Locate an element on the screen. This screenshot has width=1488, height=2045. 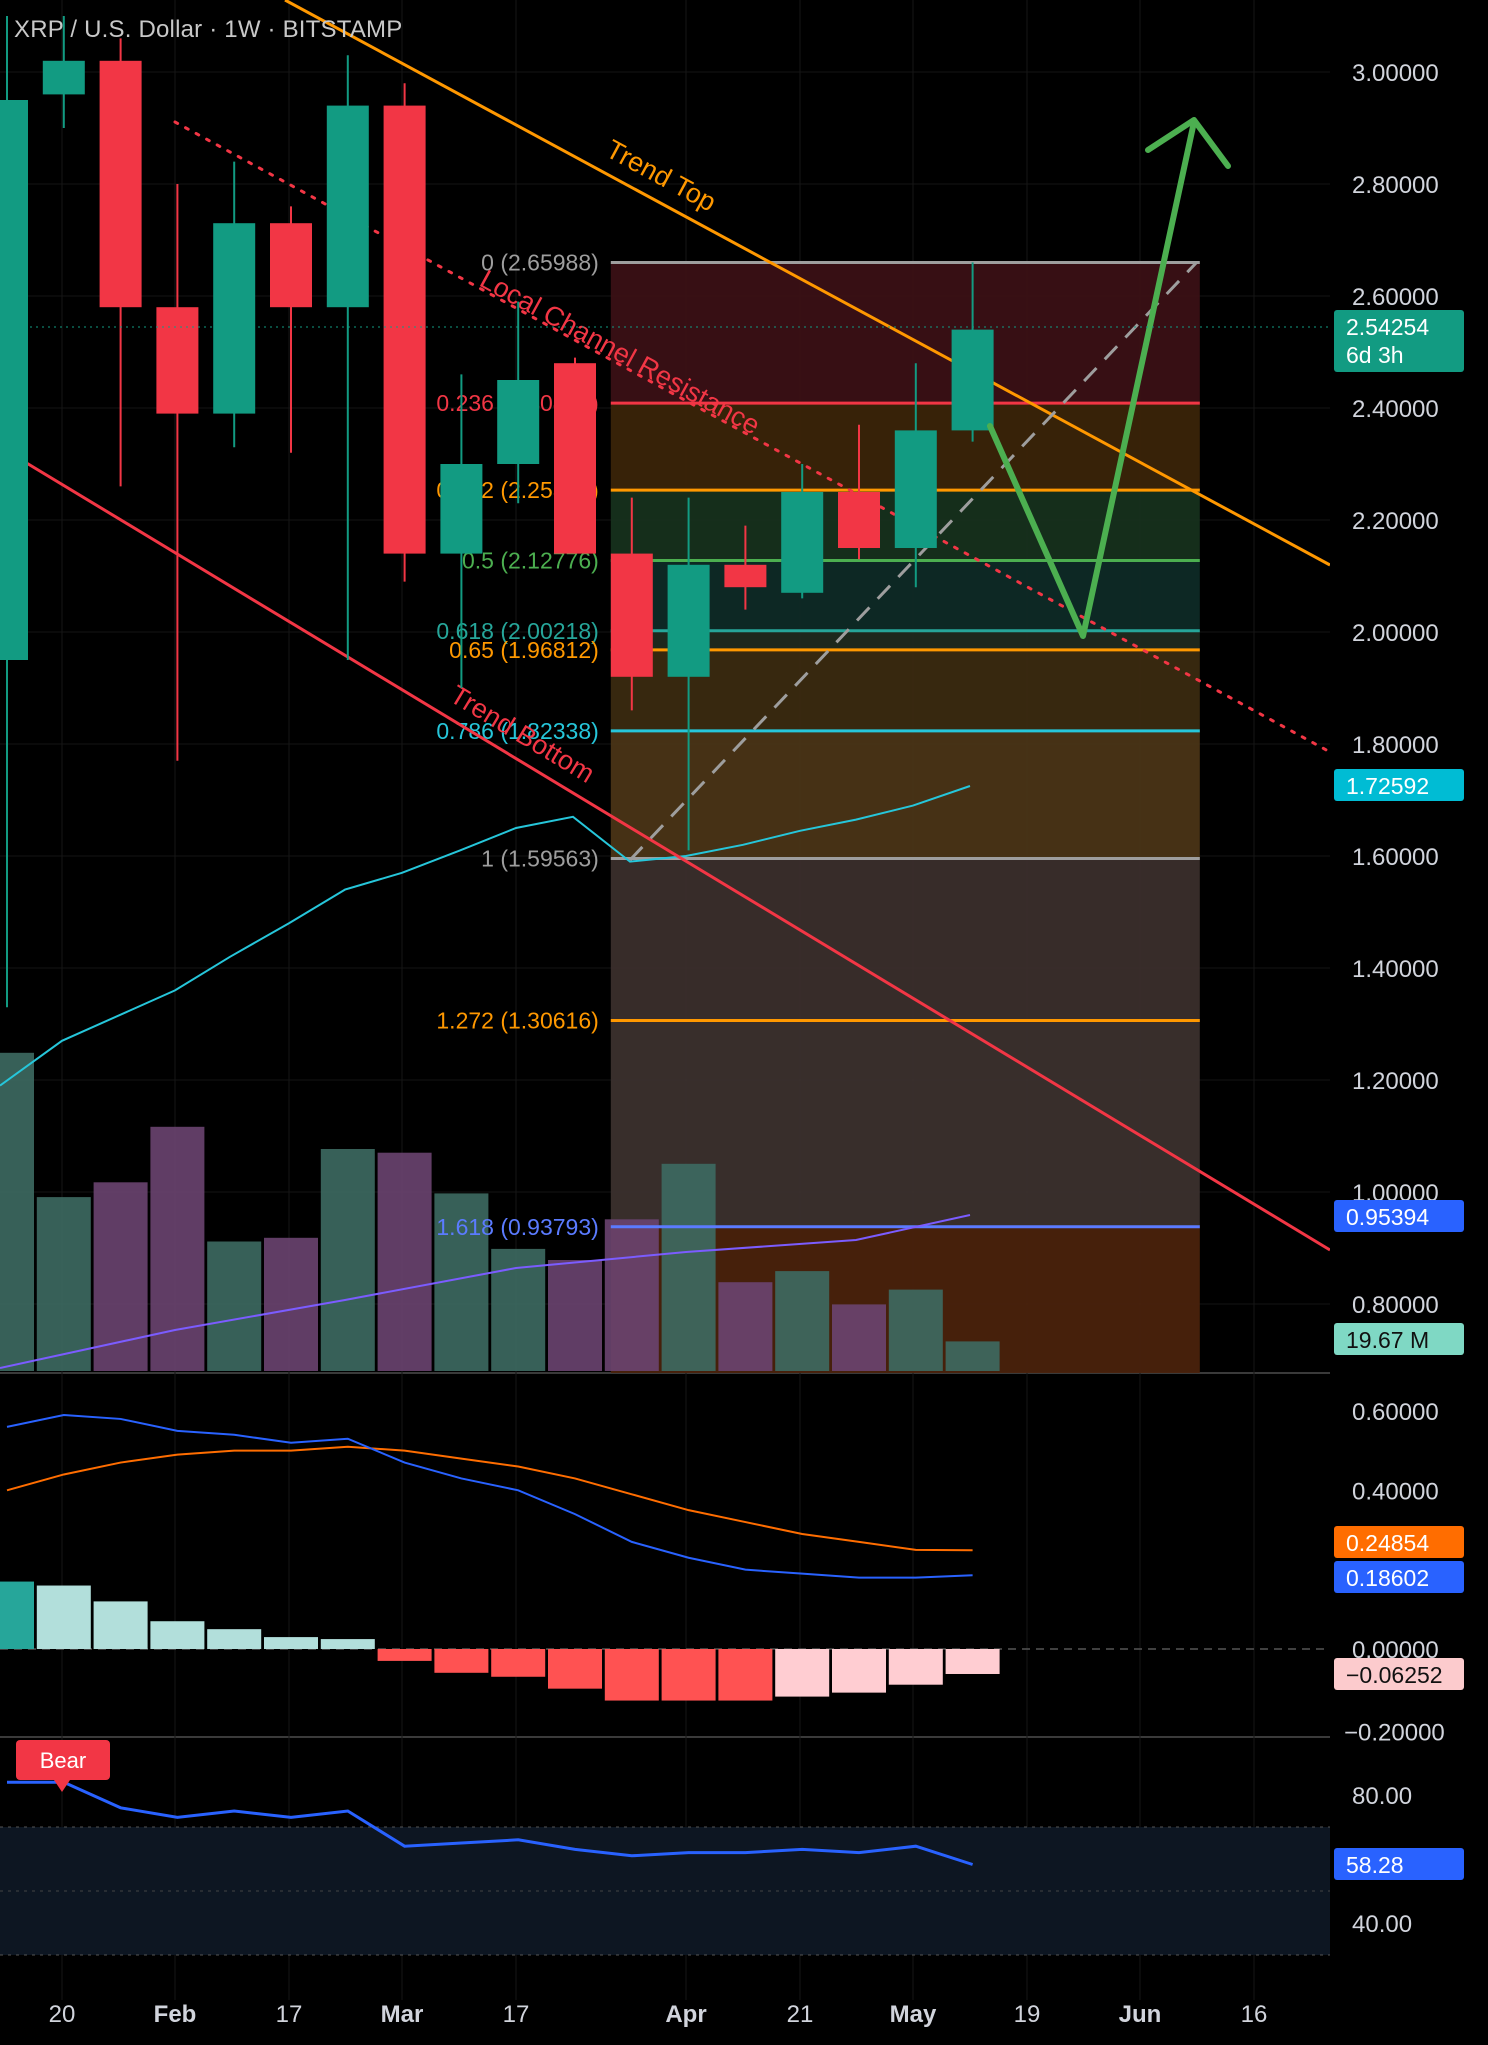
projection-arrow is located at coordinates (1092, 379).